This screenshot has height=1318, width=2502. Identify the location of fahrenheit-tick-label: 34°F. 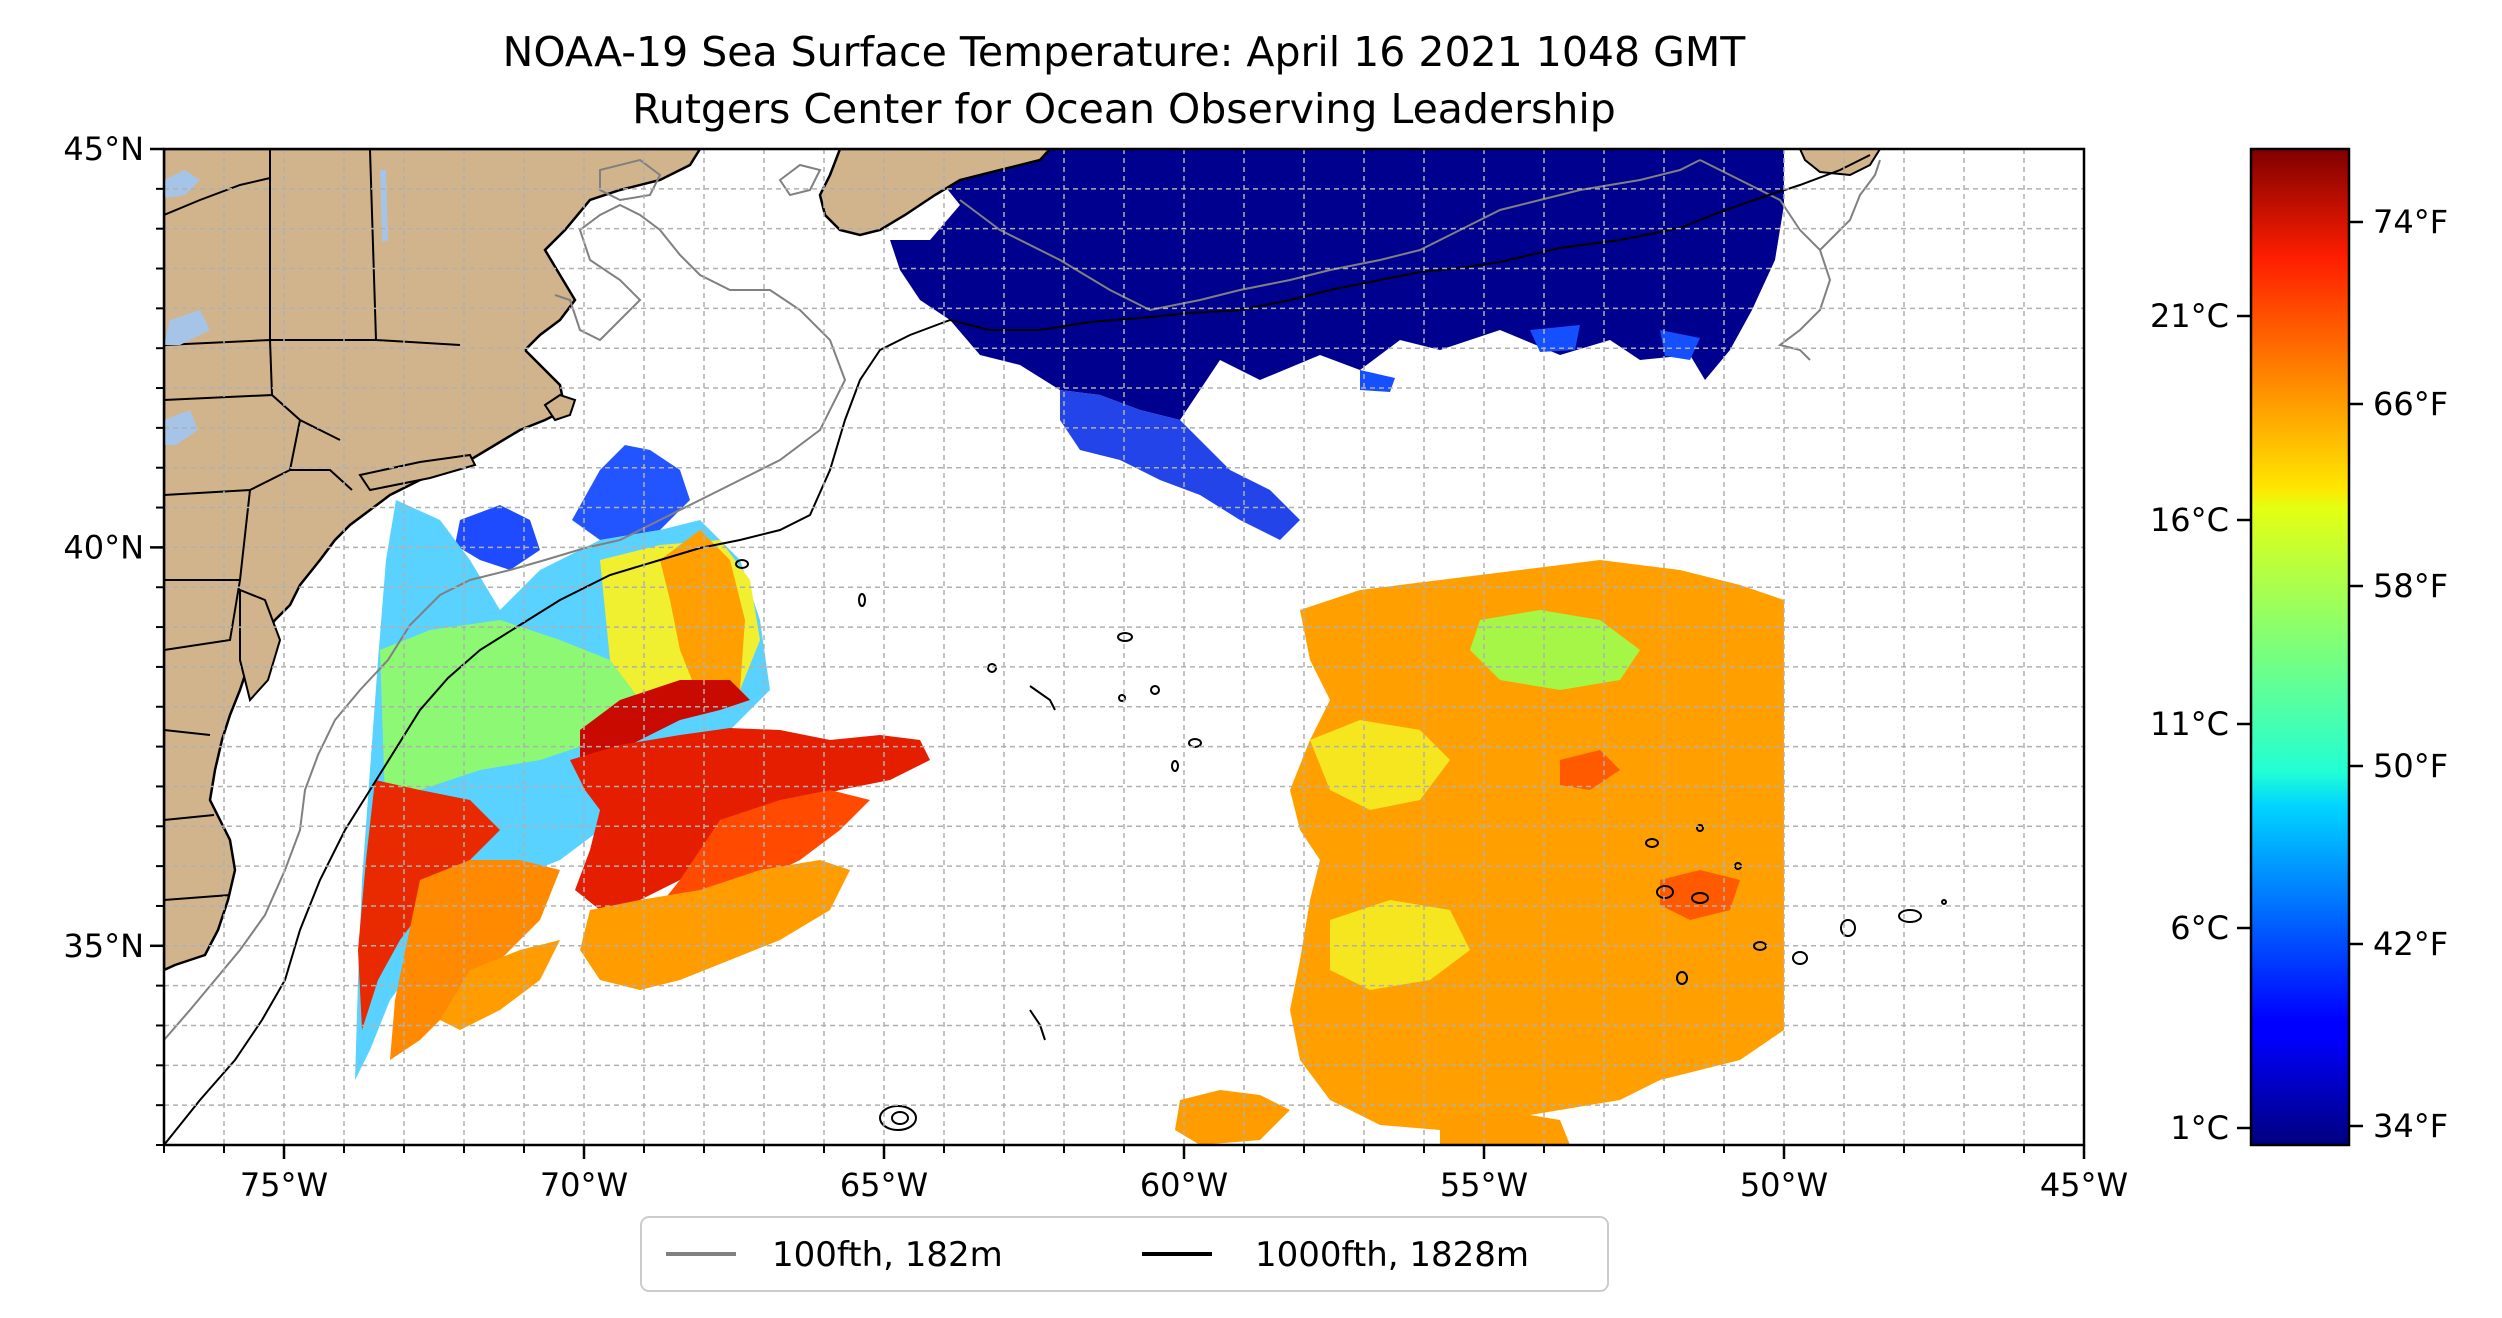
(2410, 1126).